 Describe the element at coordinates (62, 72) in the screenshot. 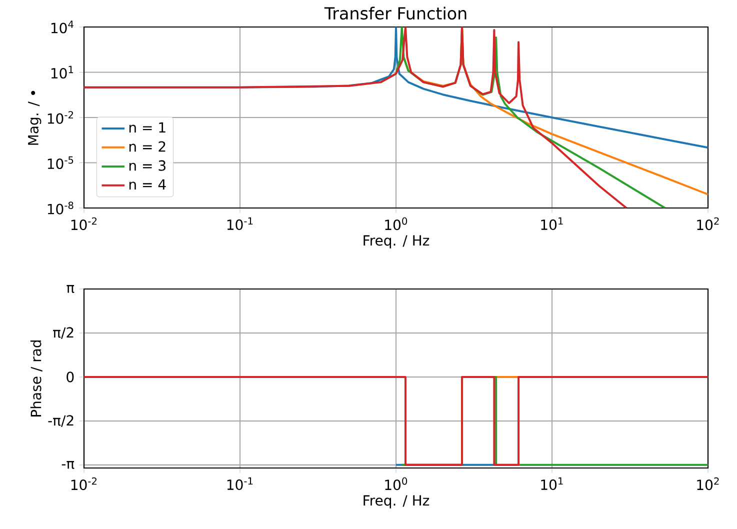

I see `y-tick-label: 10$^{1}$` at that location.